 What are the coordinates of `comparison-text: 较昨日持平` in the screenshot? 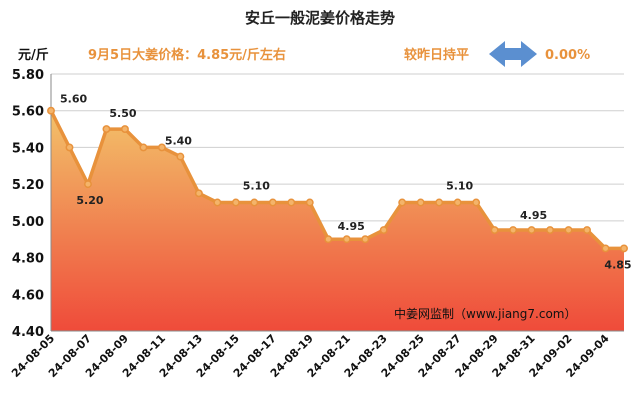 It's located at (436, 55).